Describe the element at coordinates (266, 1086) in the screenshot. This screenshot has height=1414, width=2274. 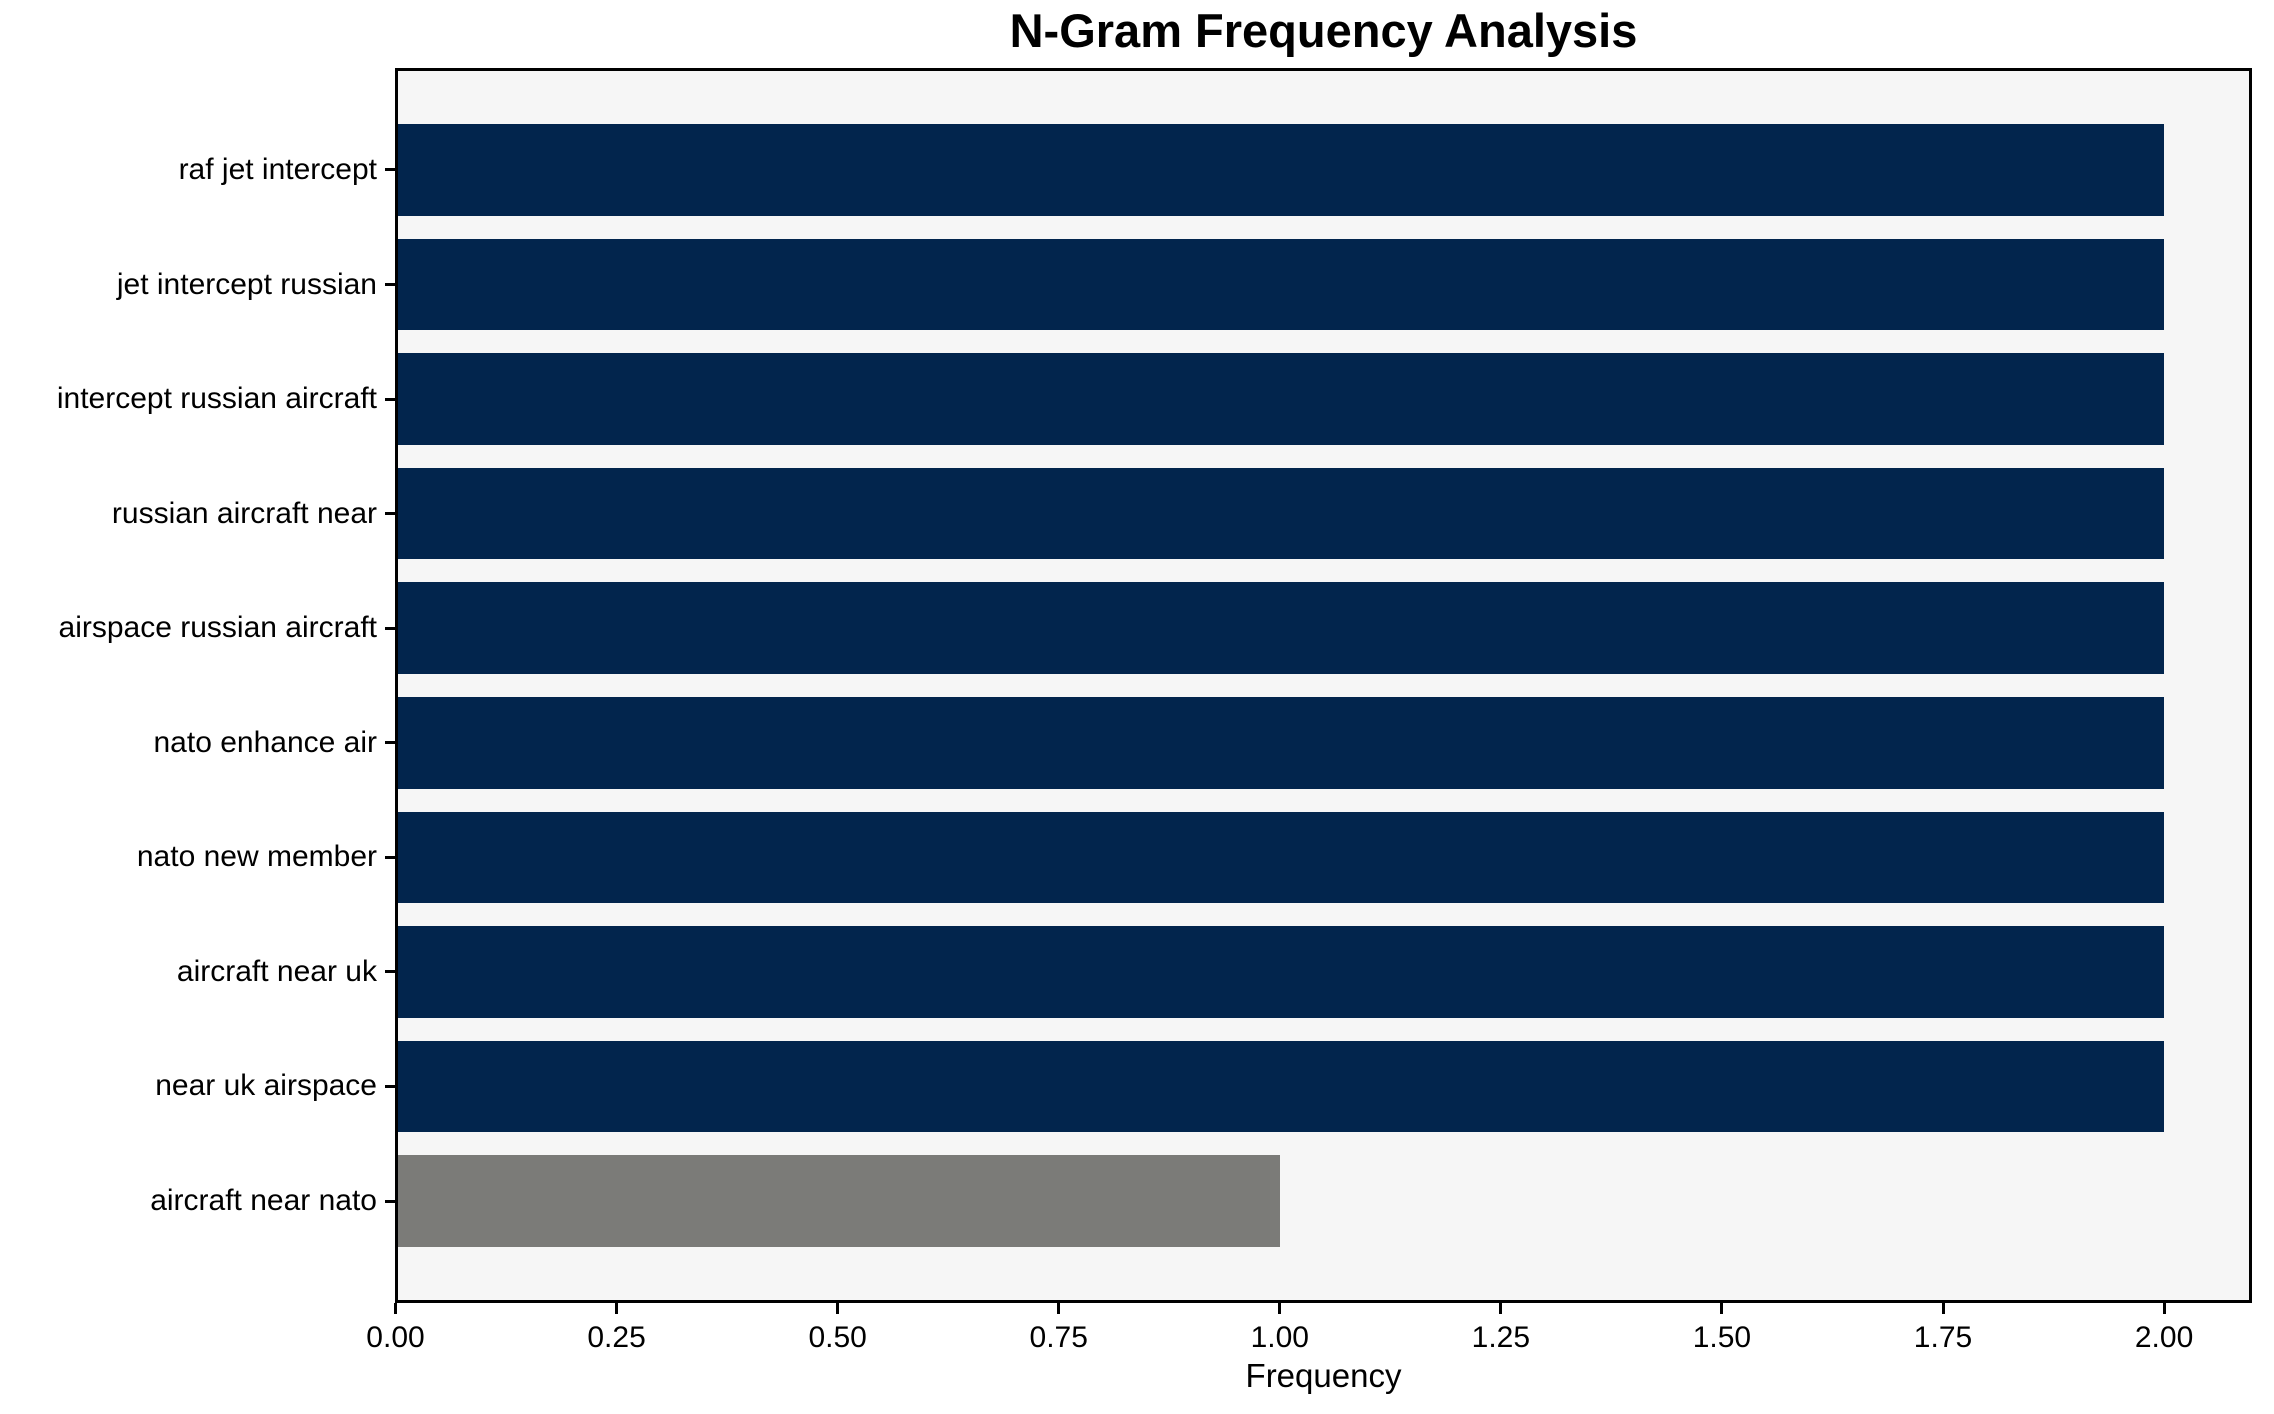
I see `y-tick-label: near uk airspace` at that location.